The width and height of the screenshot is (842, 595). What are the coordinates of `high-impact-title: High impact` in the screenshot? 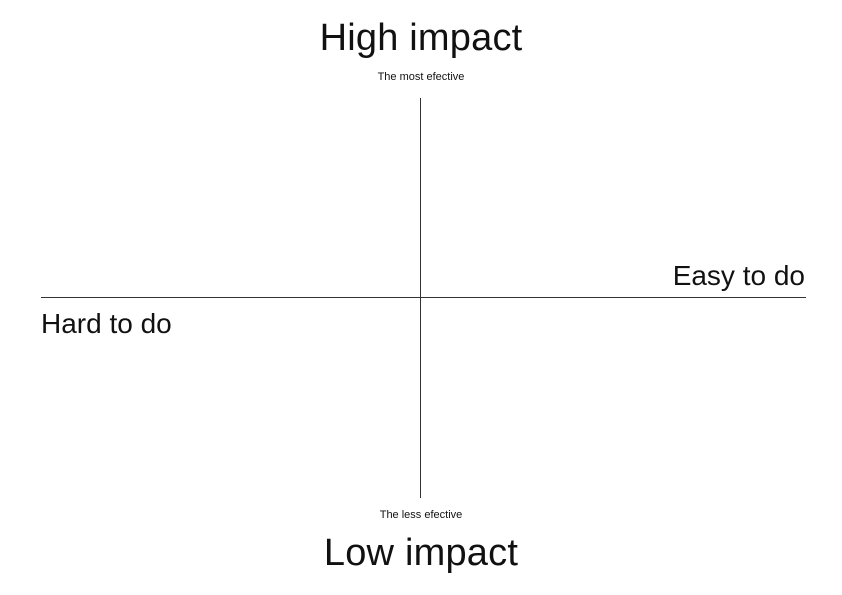 It's located at (421, 38).